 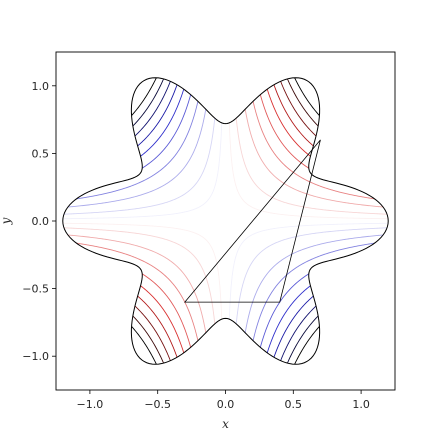 I want to click on x-tick-label: 0.0, so click(x=226, y=404).